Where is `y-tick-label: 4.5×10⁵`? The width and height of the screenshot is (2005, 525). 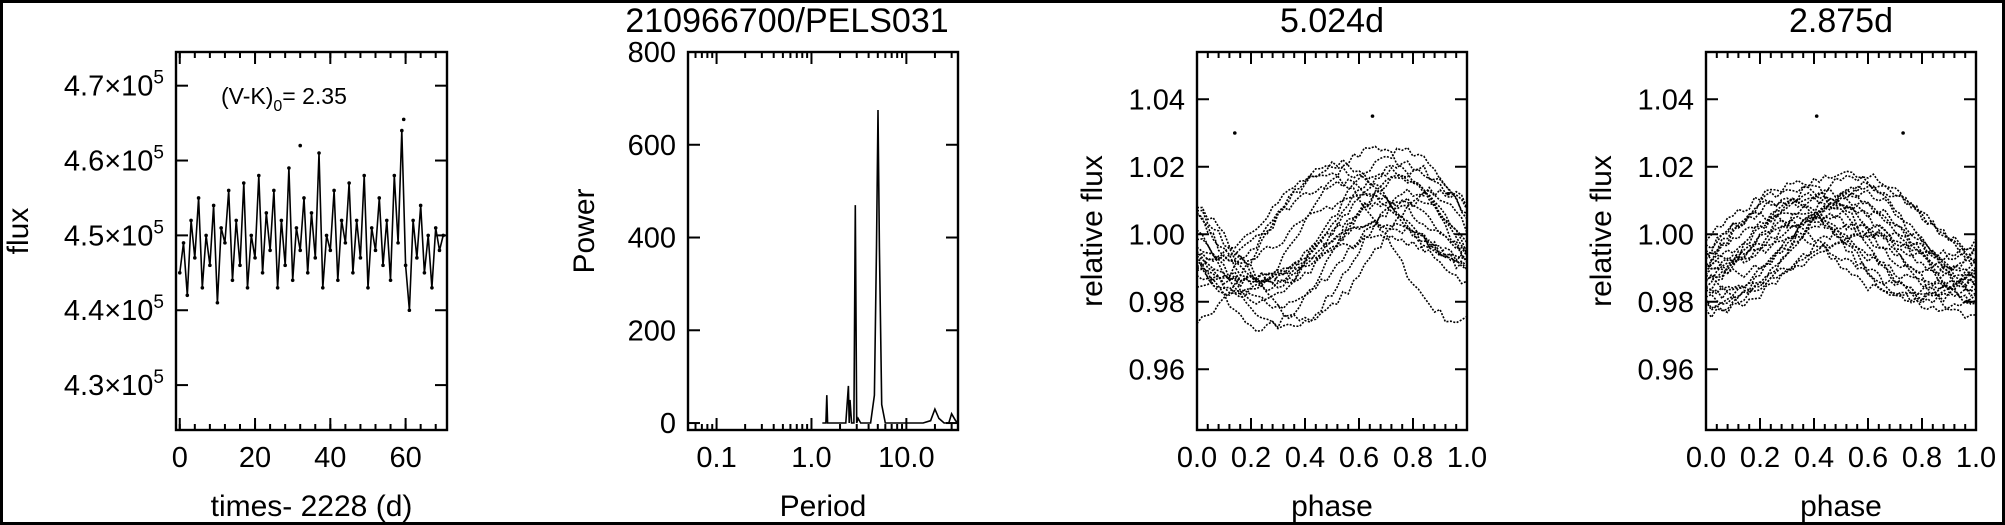
y-tick-label: 4.5×10⁵ is located at coordinates (114, 234).